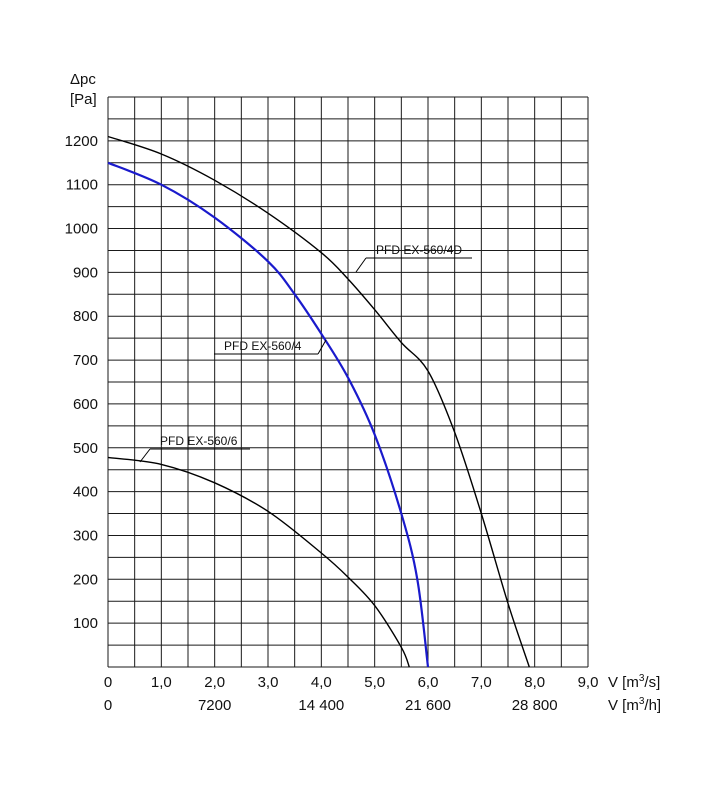  What do you see at coordinates (199, 441) in the screenshot?
I see `series-label: PFD EX-560/6` at bounding box center [199, 441].